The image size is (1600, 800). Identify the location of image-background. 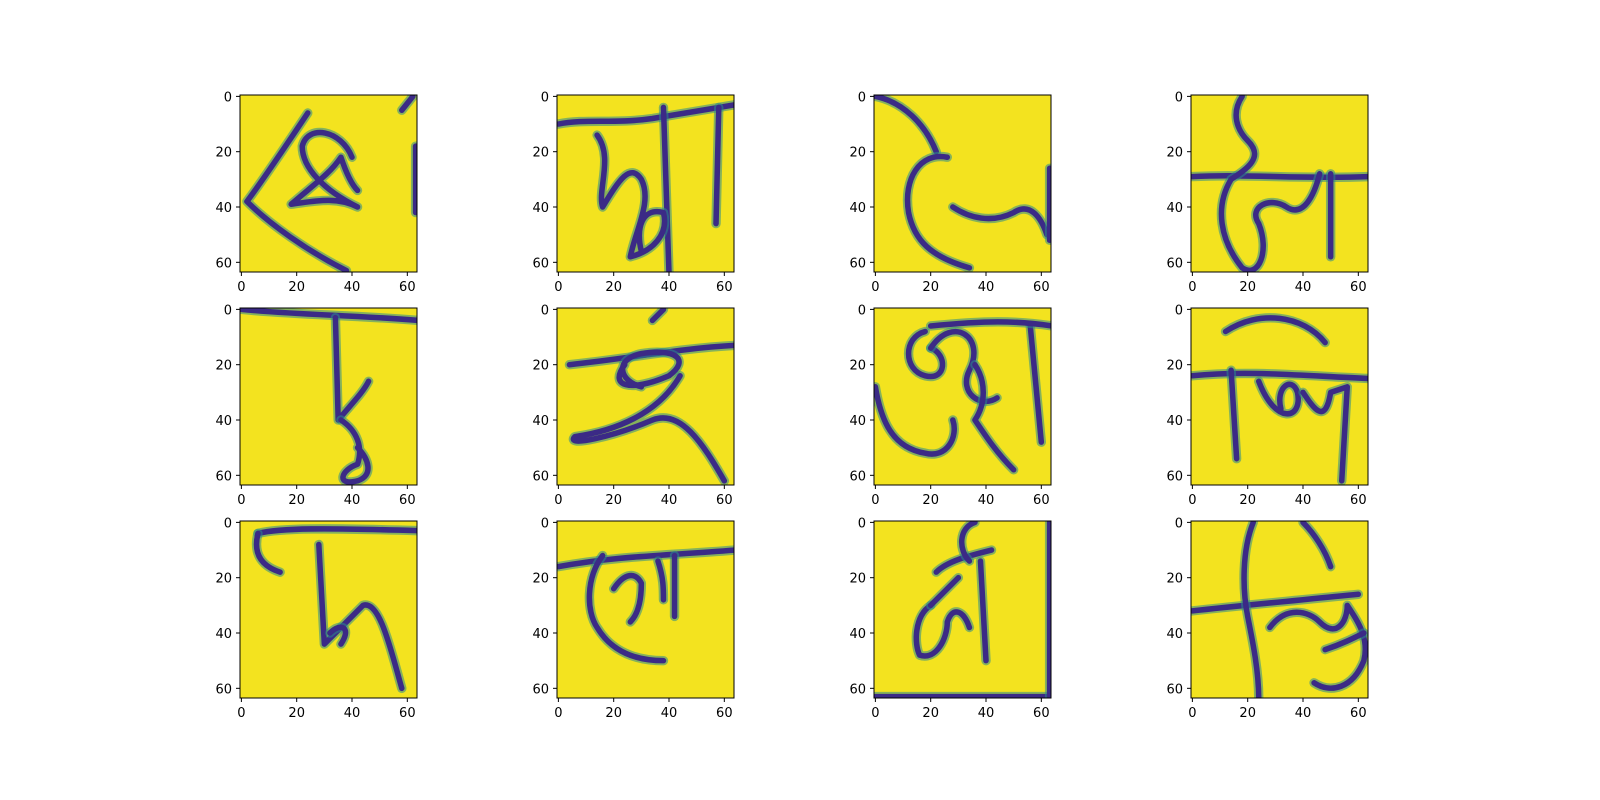
(328, 609).